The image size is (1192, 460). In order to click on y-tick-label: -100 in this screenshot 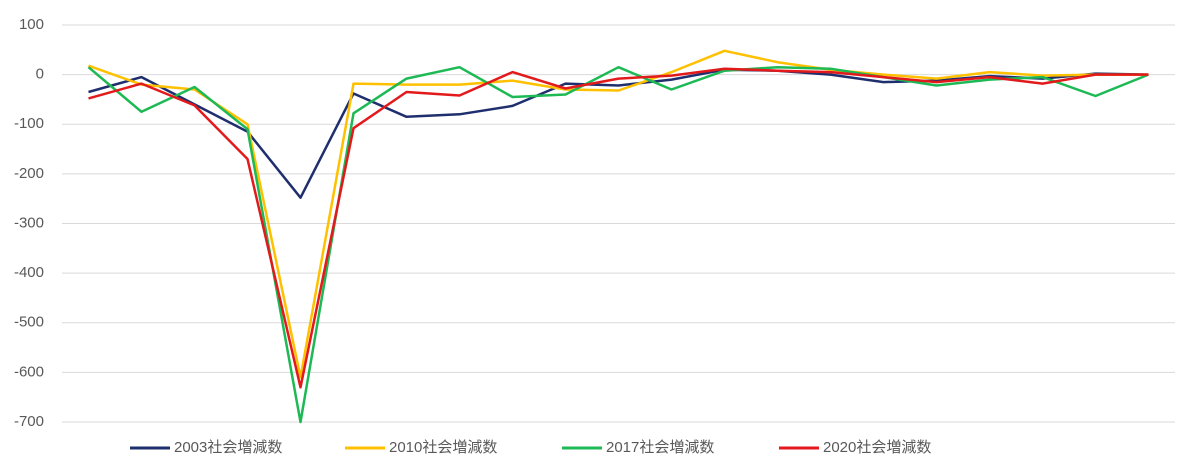, I will do `click(29, 123)`.